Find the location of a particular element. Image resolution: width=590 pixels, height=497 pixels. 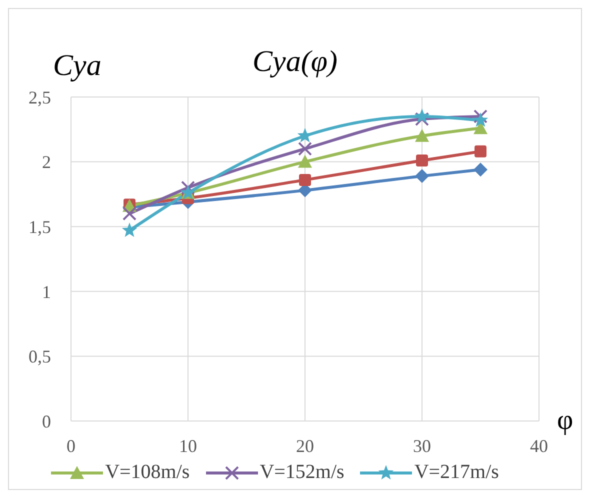

y-axis-title: Cya is located at coordinates (77, 66).